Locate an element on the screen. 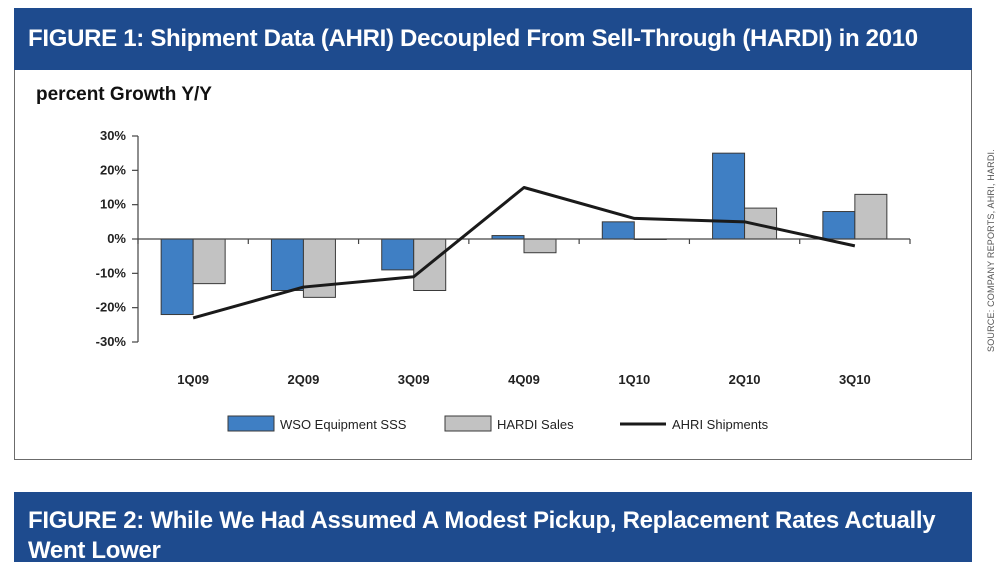 This screenshot has width=1000, height=566. x-tick-label: 2Q10 is located at coordinates (745, 379).